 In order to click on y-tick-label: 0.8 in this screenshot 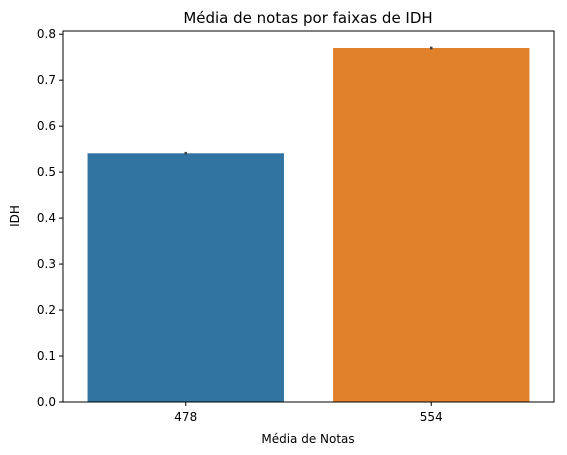, I will do `click(46, 34)`.